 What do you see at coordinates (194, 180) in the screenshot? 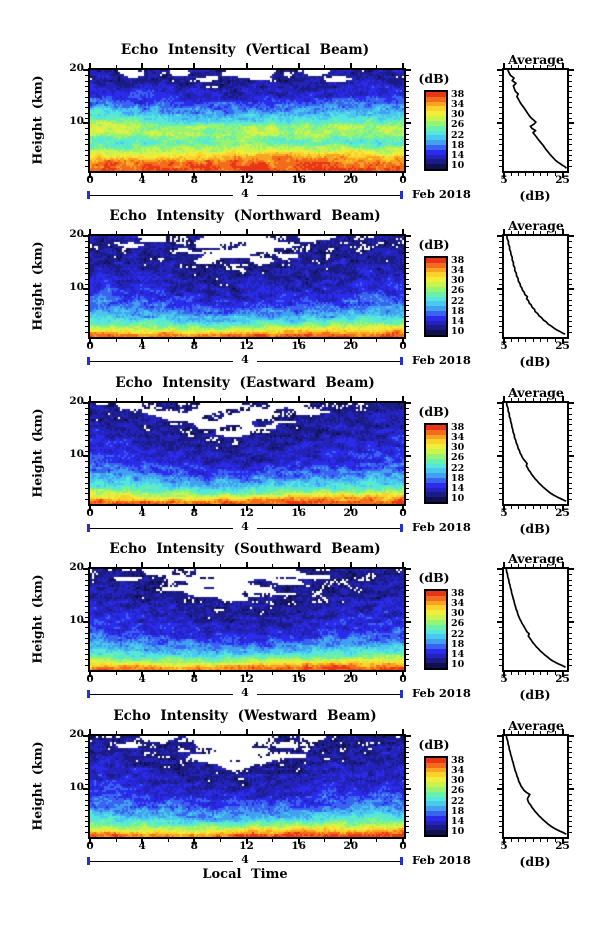
I see `x-tick-label: 8` at bounding box center [194, 180].